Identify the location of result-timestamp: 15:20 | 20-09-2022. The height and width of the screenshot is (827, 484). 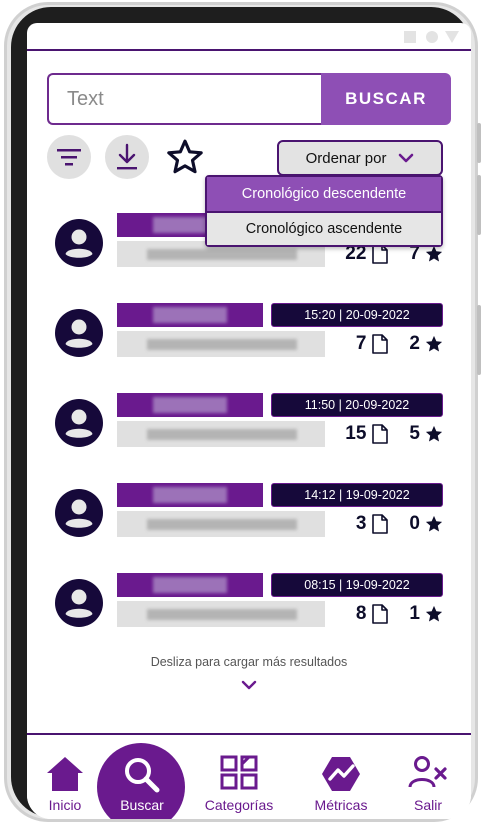
(357, 315).